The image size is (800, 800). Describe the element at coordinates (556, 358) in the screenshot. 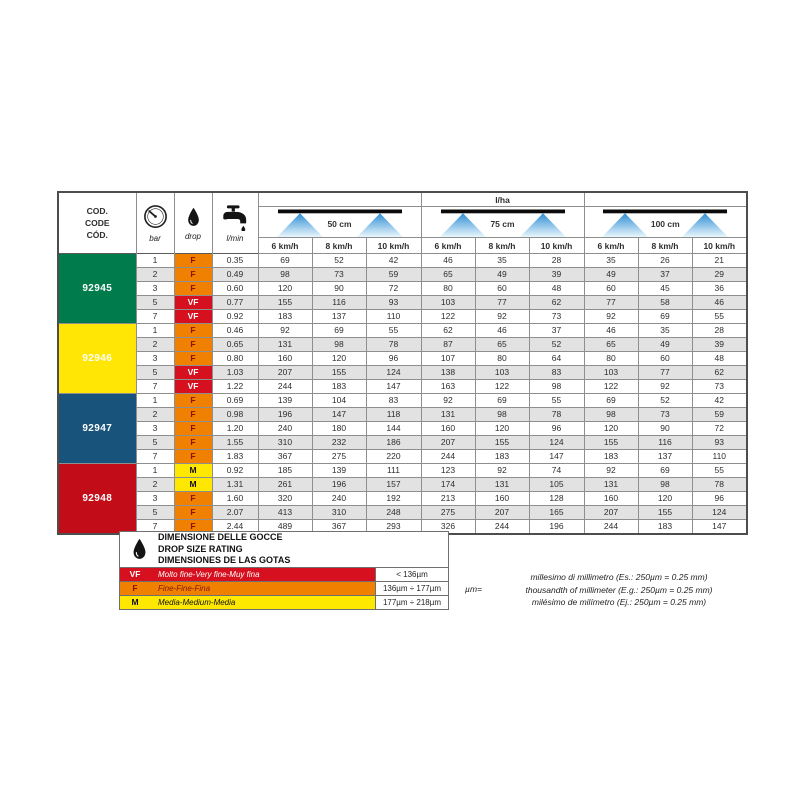

I see `lha-value: 64` at that location.